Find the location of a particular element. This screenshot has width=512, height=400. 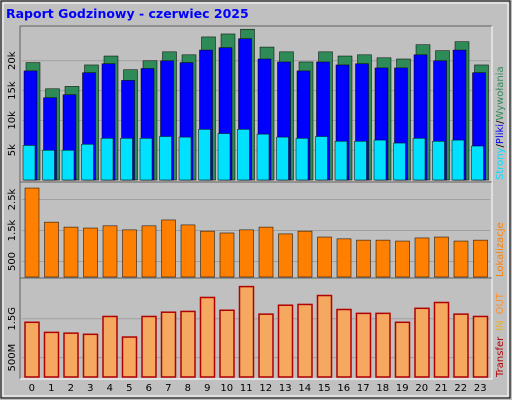

legend: Transfer IN OUT is located at coordinates (500, 335).